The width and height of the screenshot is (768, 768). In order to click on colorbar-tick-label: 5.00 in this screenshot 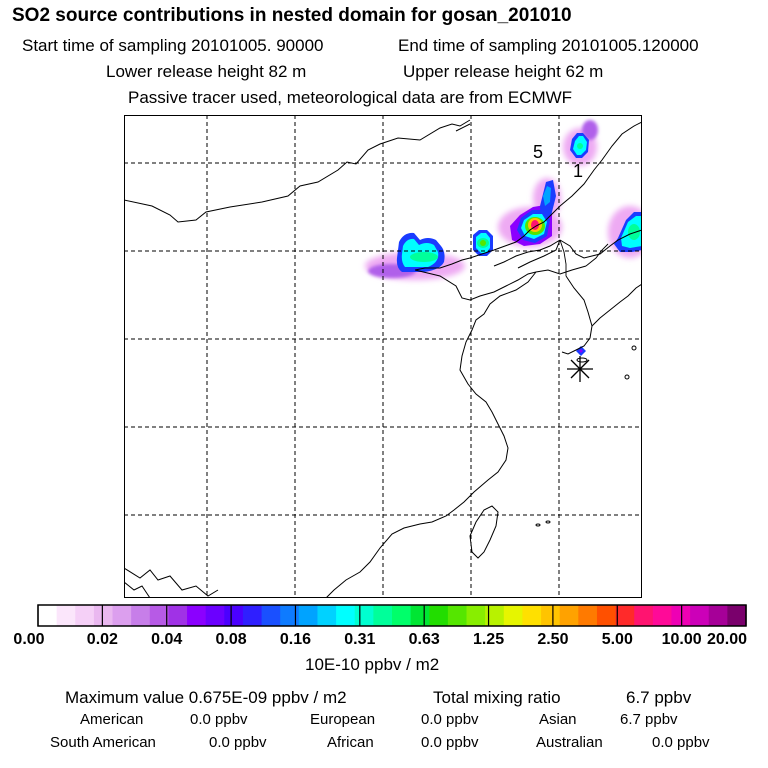, I will do `click(617, 639)`.